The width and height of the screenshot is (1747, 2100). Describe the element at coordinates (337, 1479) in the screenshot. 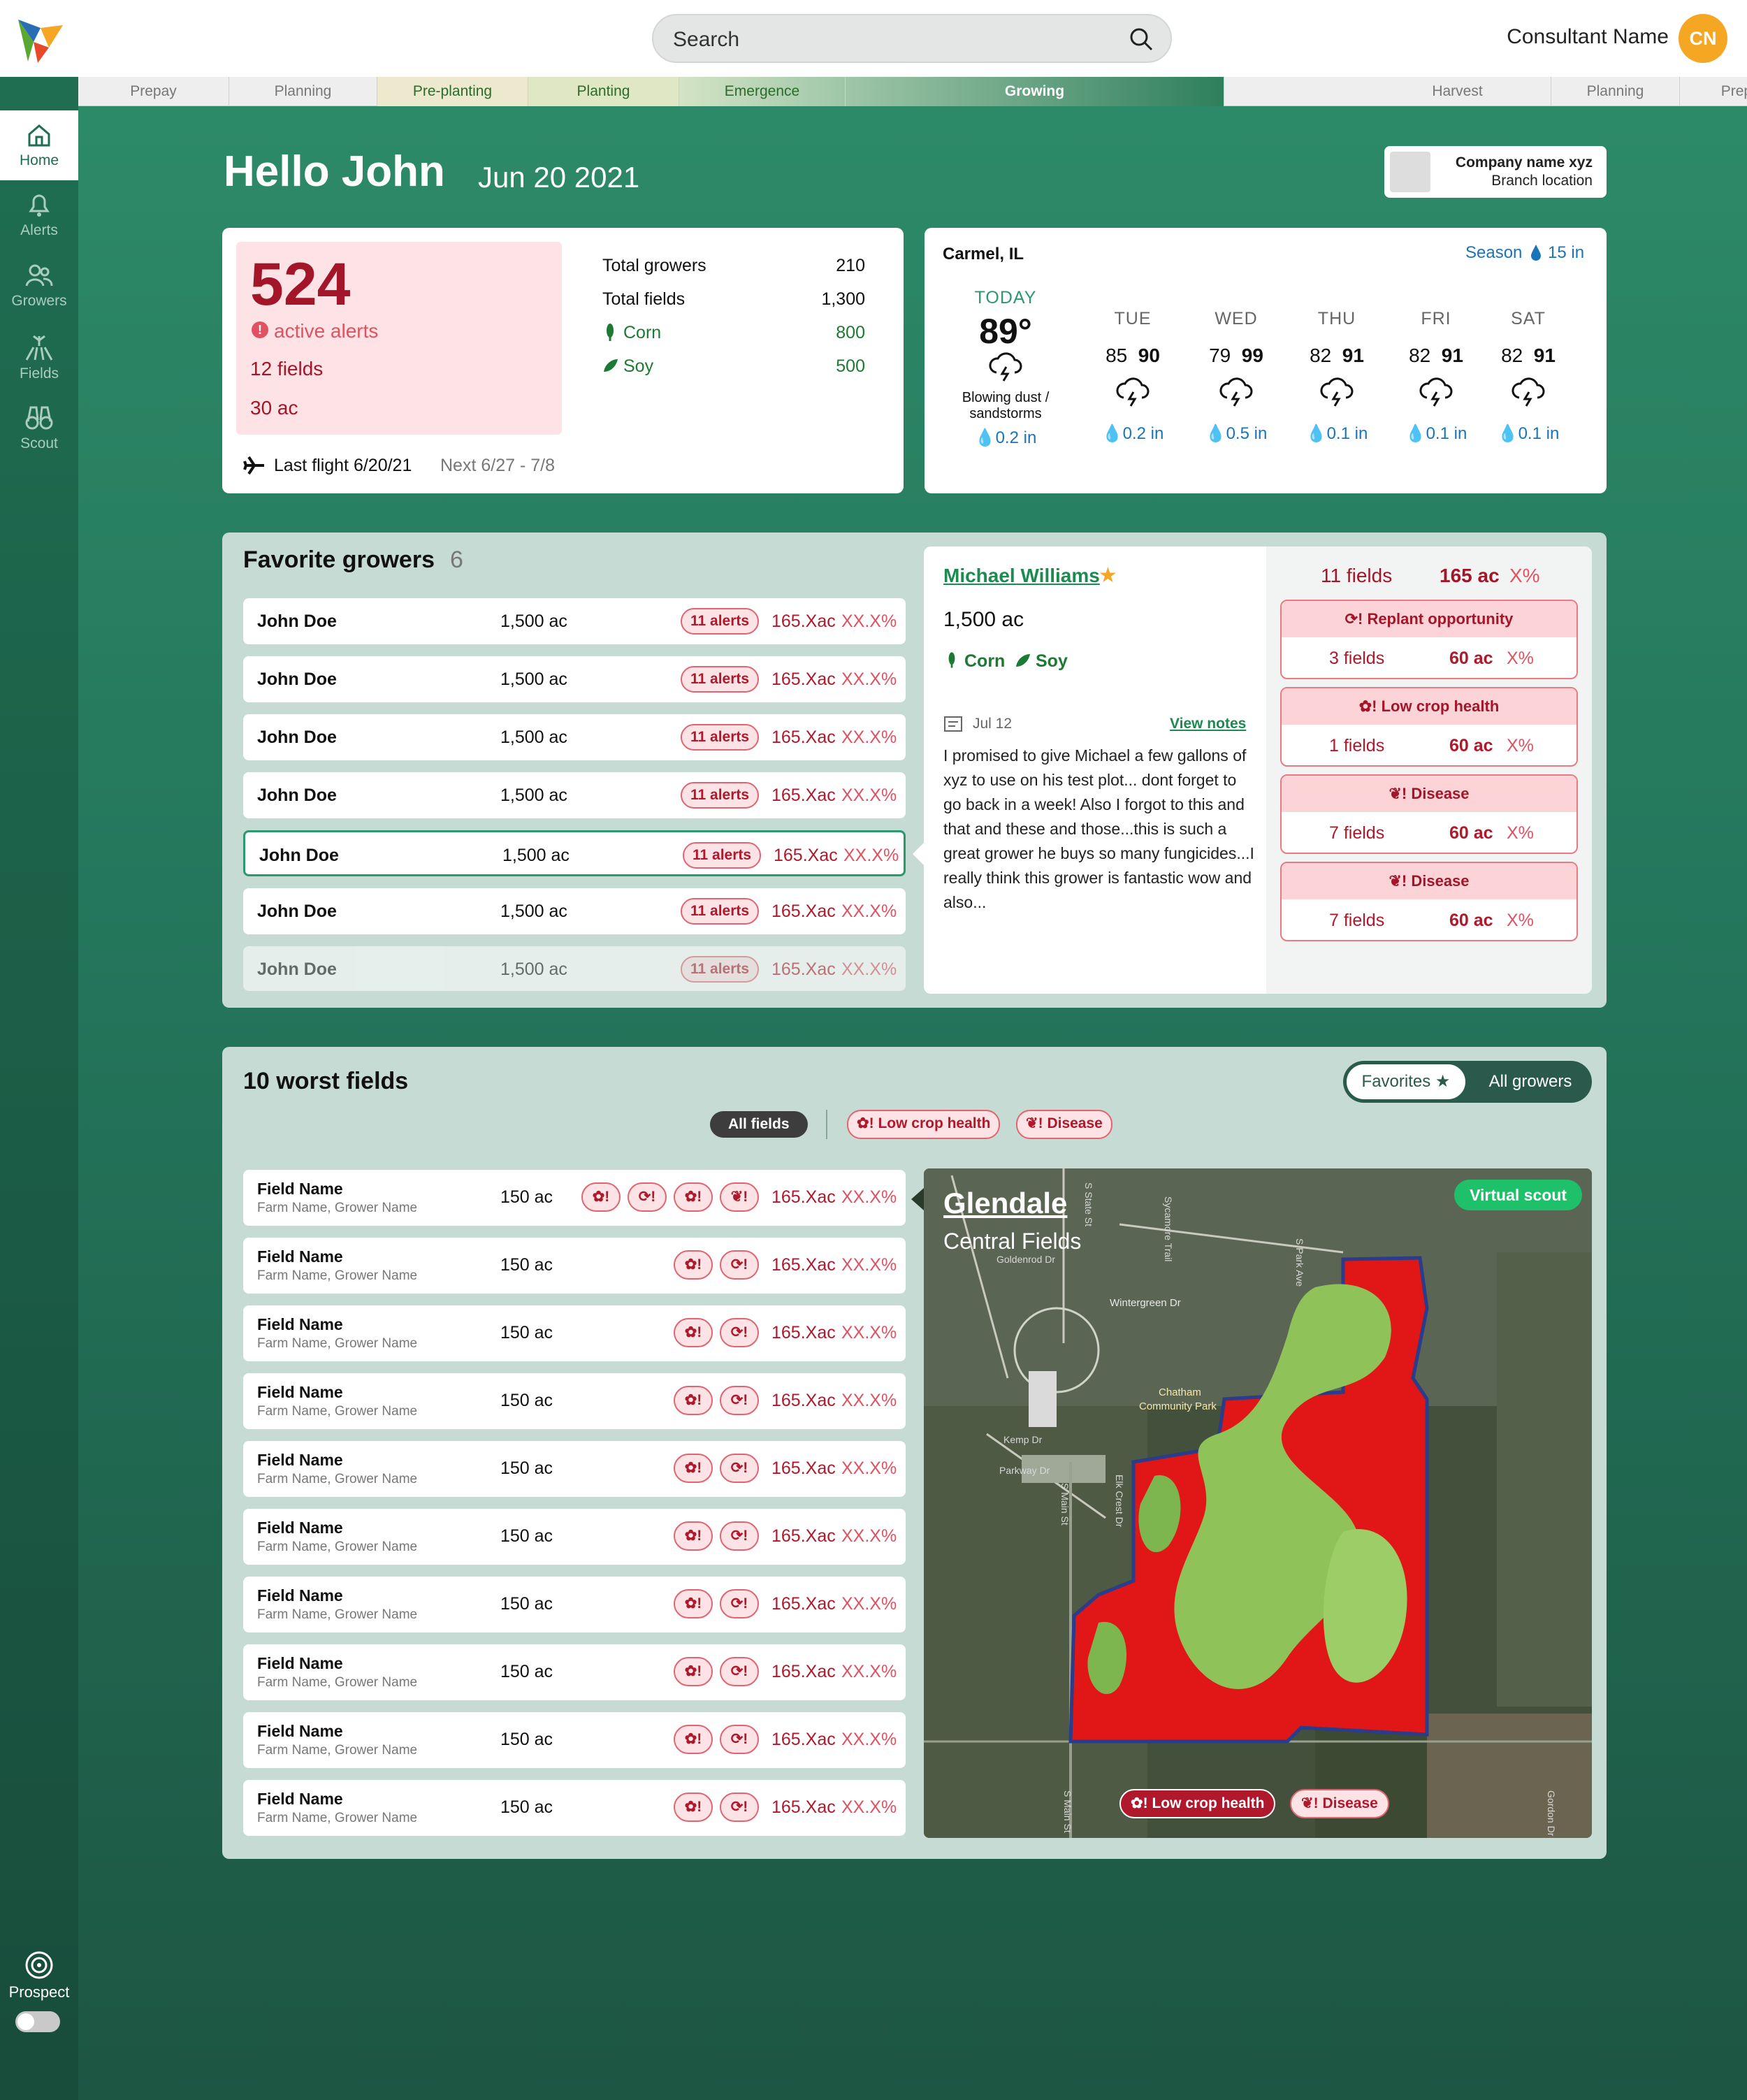

I see `field-farm-grower: Farm Name, Grower Name` at that location.